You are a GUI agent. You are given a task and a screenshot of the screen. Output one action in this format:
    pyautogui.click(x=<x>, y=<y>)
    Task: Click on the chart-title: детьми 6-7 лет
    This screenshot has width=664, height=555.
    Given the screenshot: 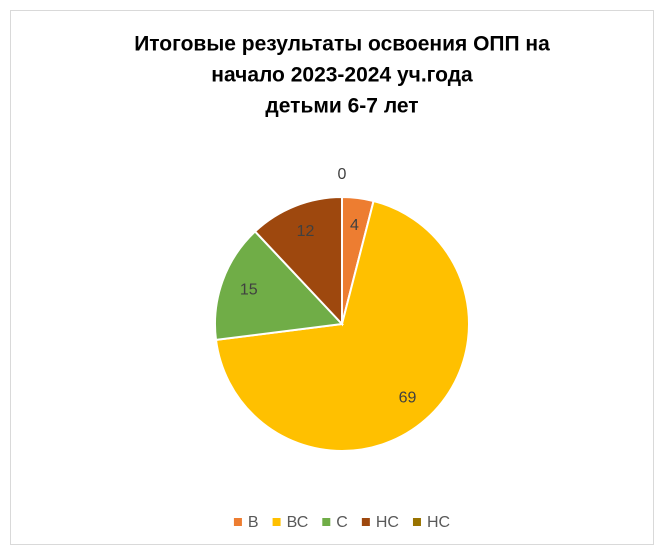 What is the action you would take?
    pyautogui.click(x=341, y=106)
    